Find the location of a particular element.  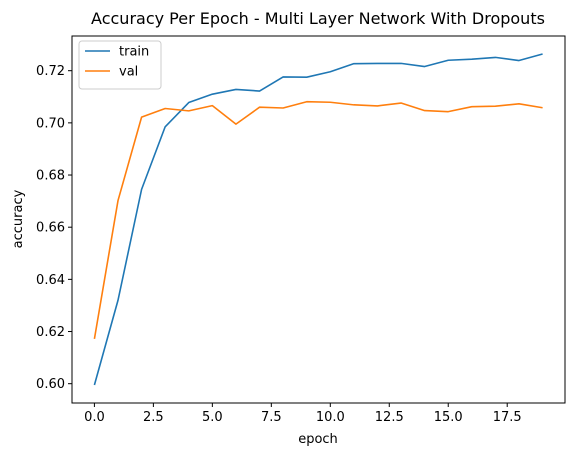

x-tick-label: 0.0 is located at coordinates (94, 417).